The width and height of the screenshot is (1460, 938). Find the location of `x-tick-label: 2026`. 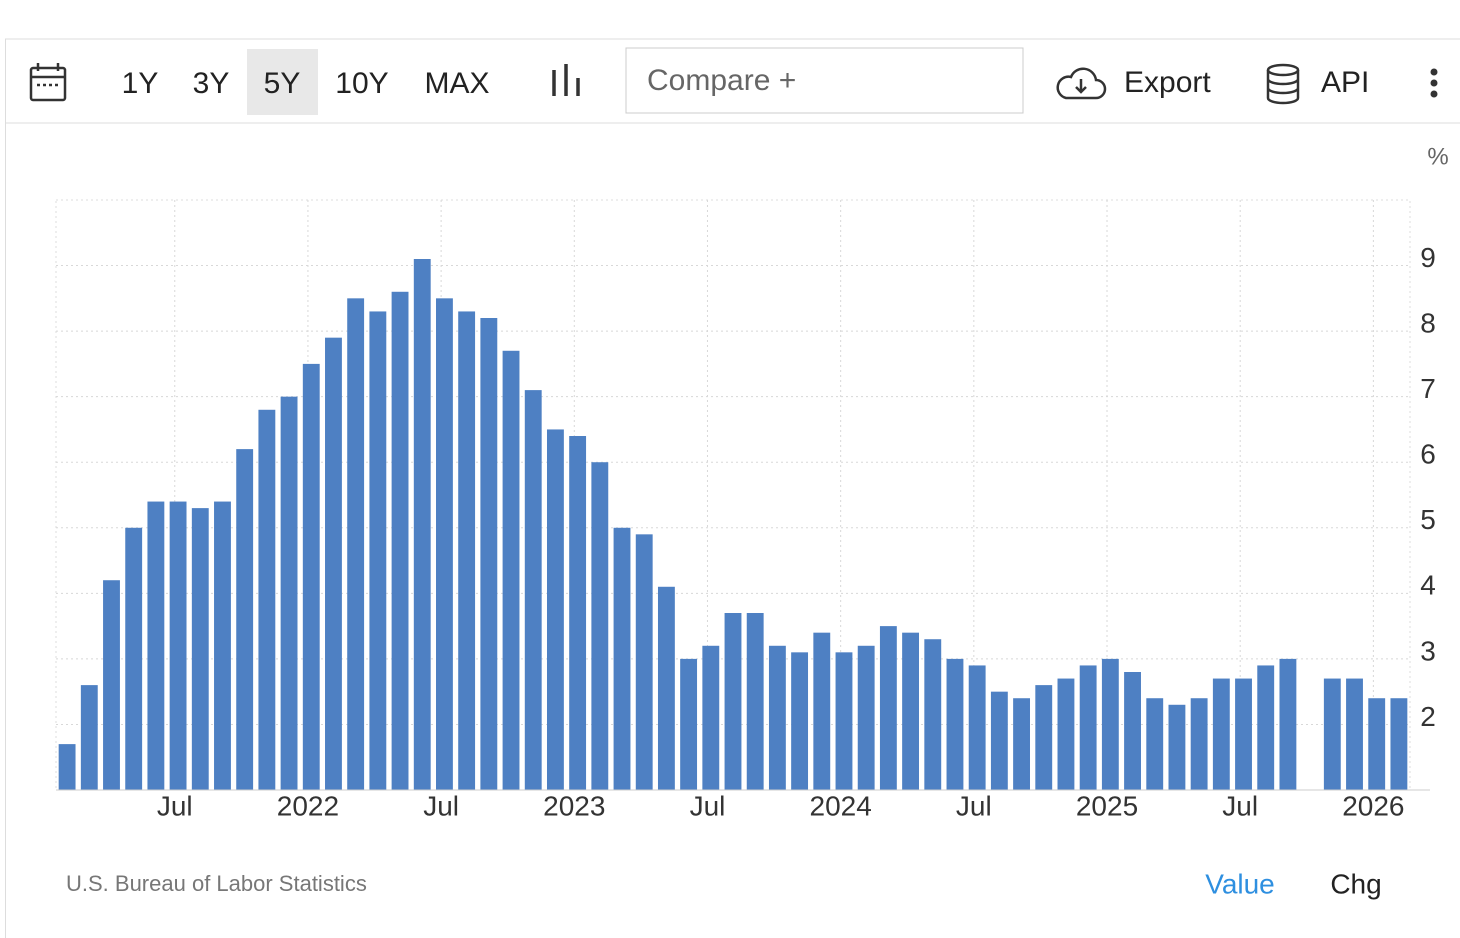

x-tick-label: 2026 is located at coordinates (1373, 805).